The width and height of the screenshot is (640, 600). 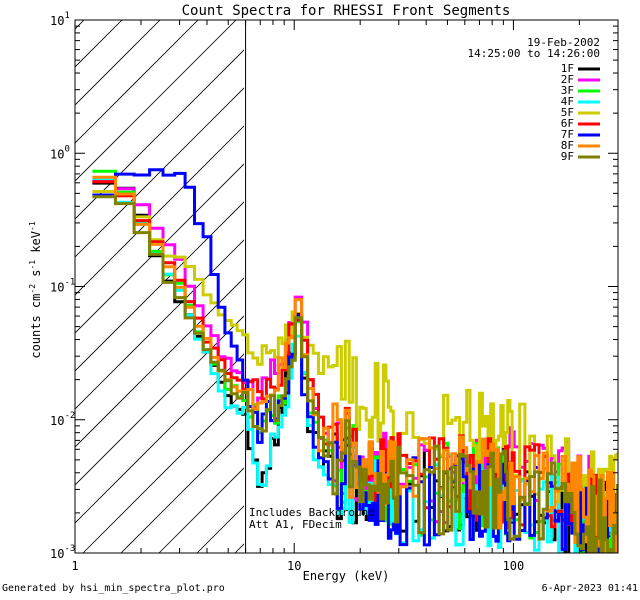 I want to click on timestamp-text: 6-Apr-2023 01:41, so click(x=589, y=588).